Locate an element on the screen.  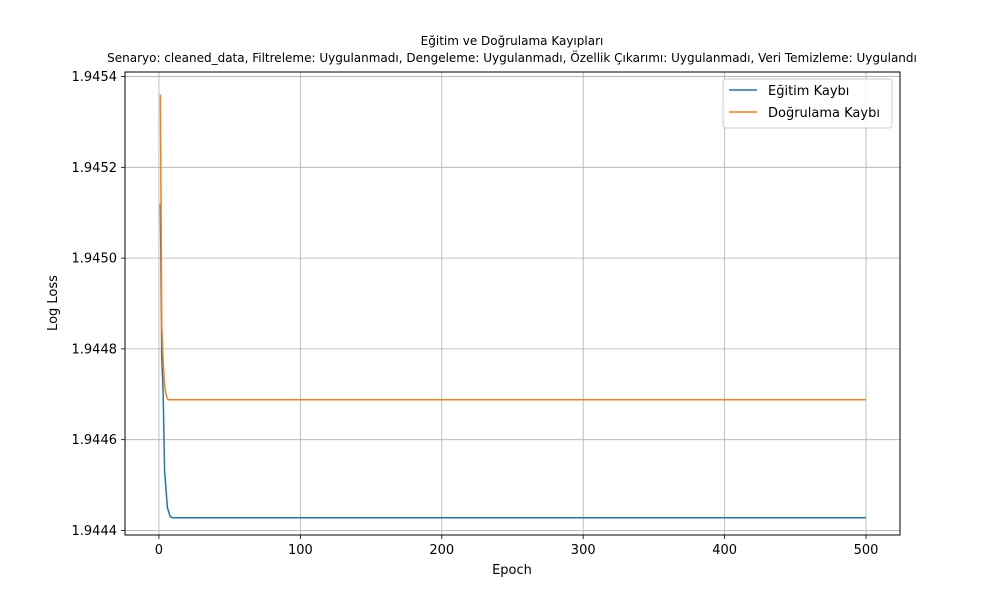
x-tick-label: 300 is located at coordinates (583, 550).